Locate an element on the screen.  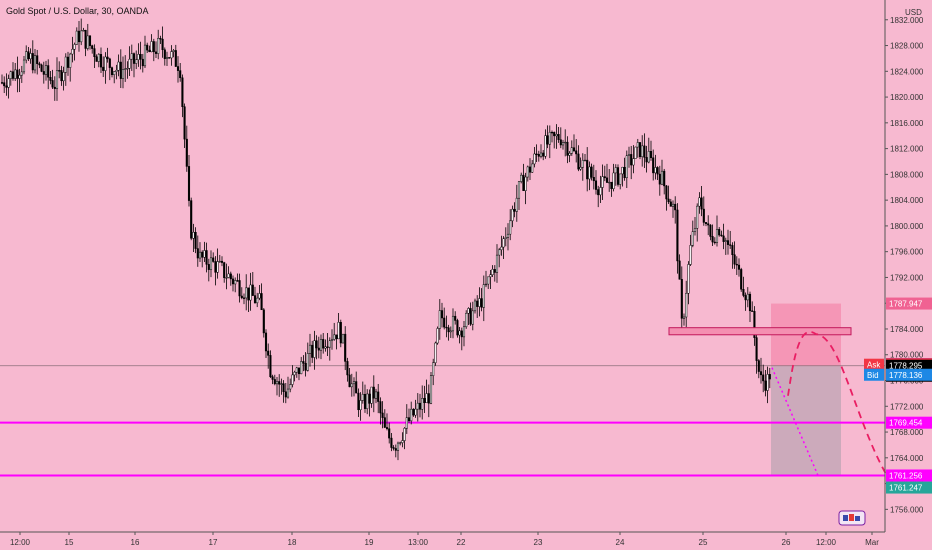
time-tick-label: 16 is located at coordinates (135, 542).